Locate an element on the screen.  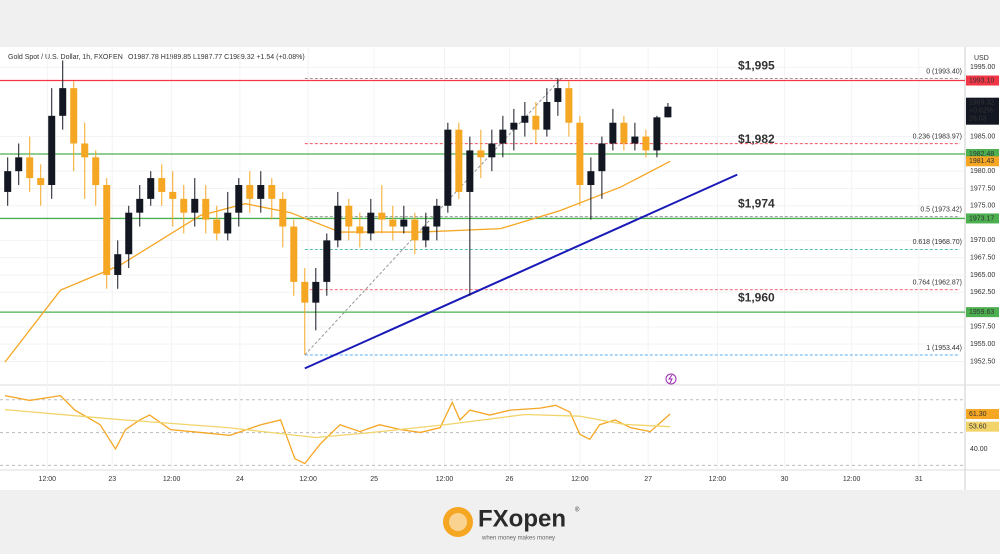
currency: USD is located at coordinates (981, 58).